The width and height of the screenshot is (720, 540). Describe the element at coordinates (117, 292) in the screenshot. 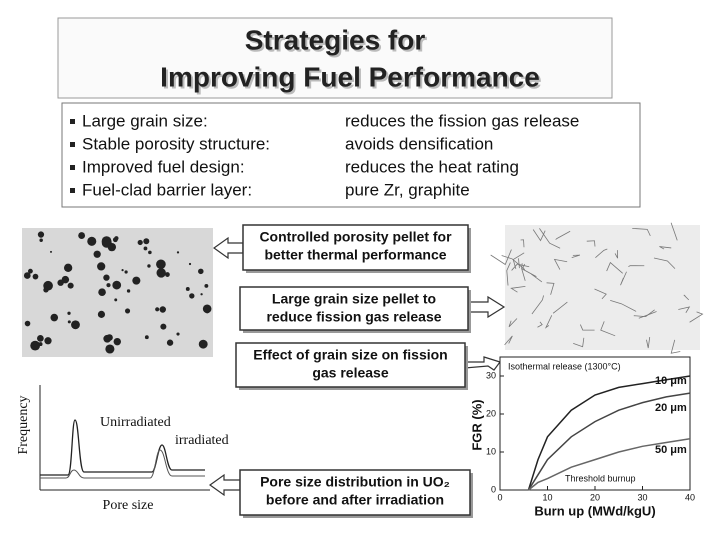

I see `pores` at that location.